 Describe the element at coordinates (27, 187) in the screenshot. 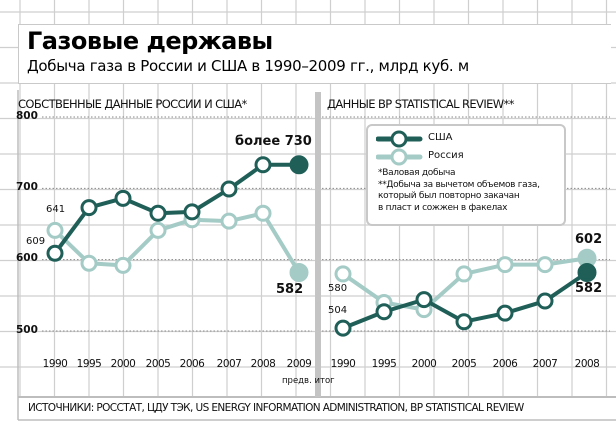

I see `y-tick-700: 700` at that location.